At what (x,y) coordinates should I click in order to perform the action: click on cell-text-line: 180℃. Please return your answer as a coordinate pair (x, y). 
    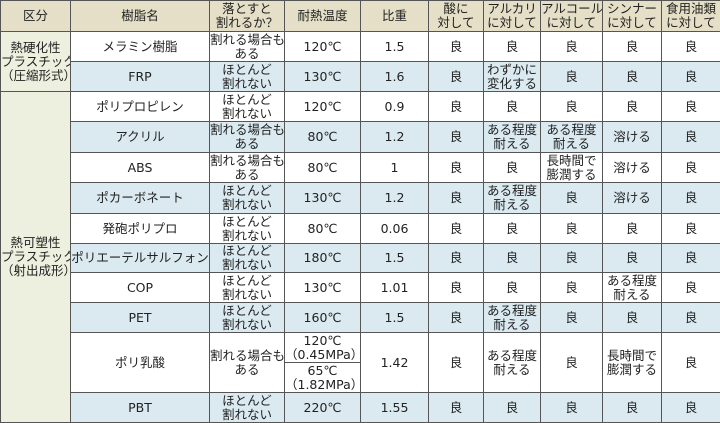
    Looking at the image, I should click on (322, 258).